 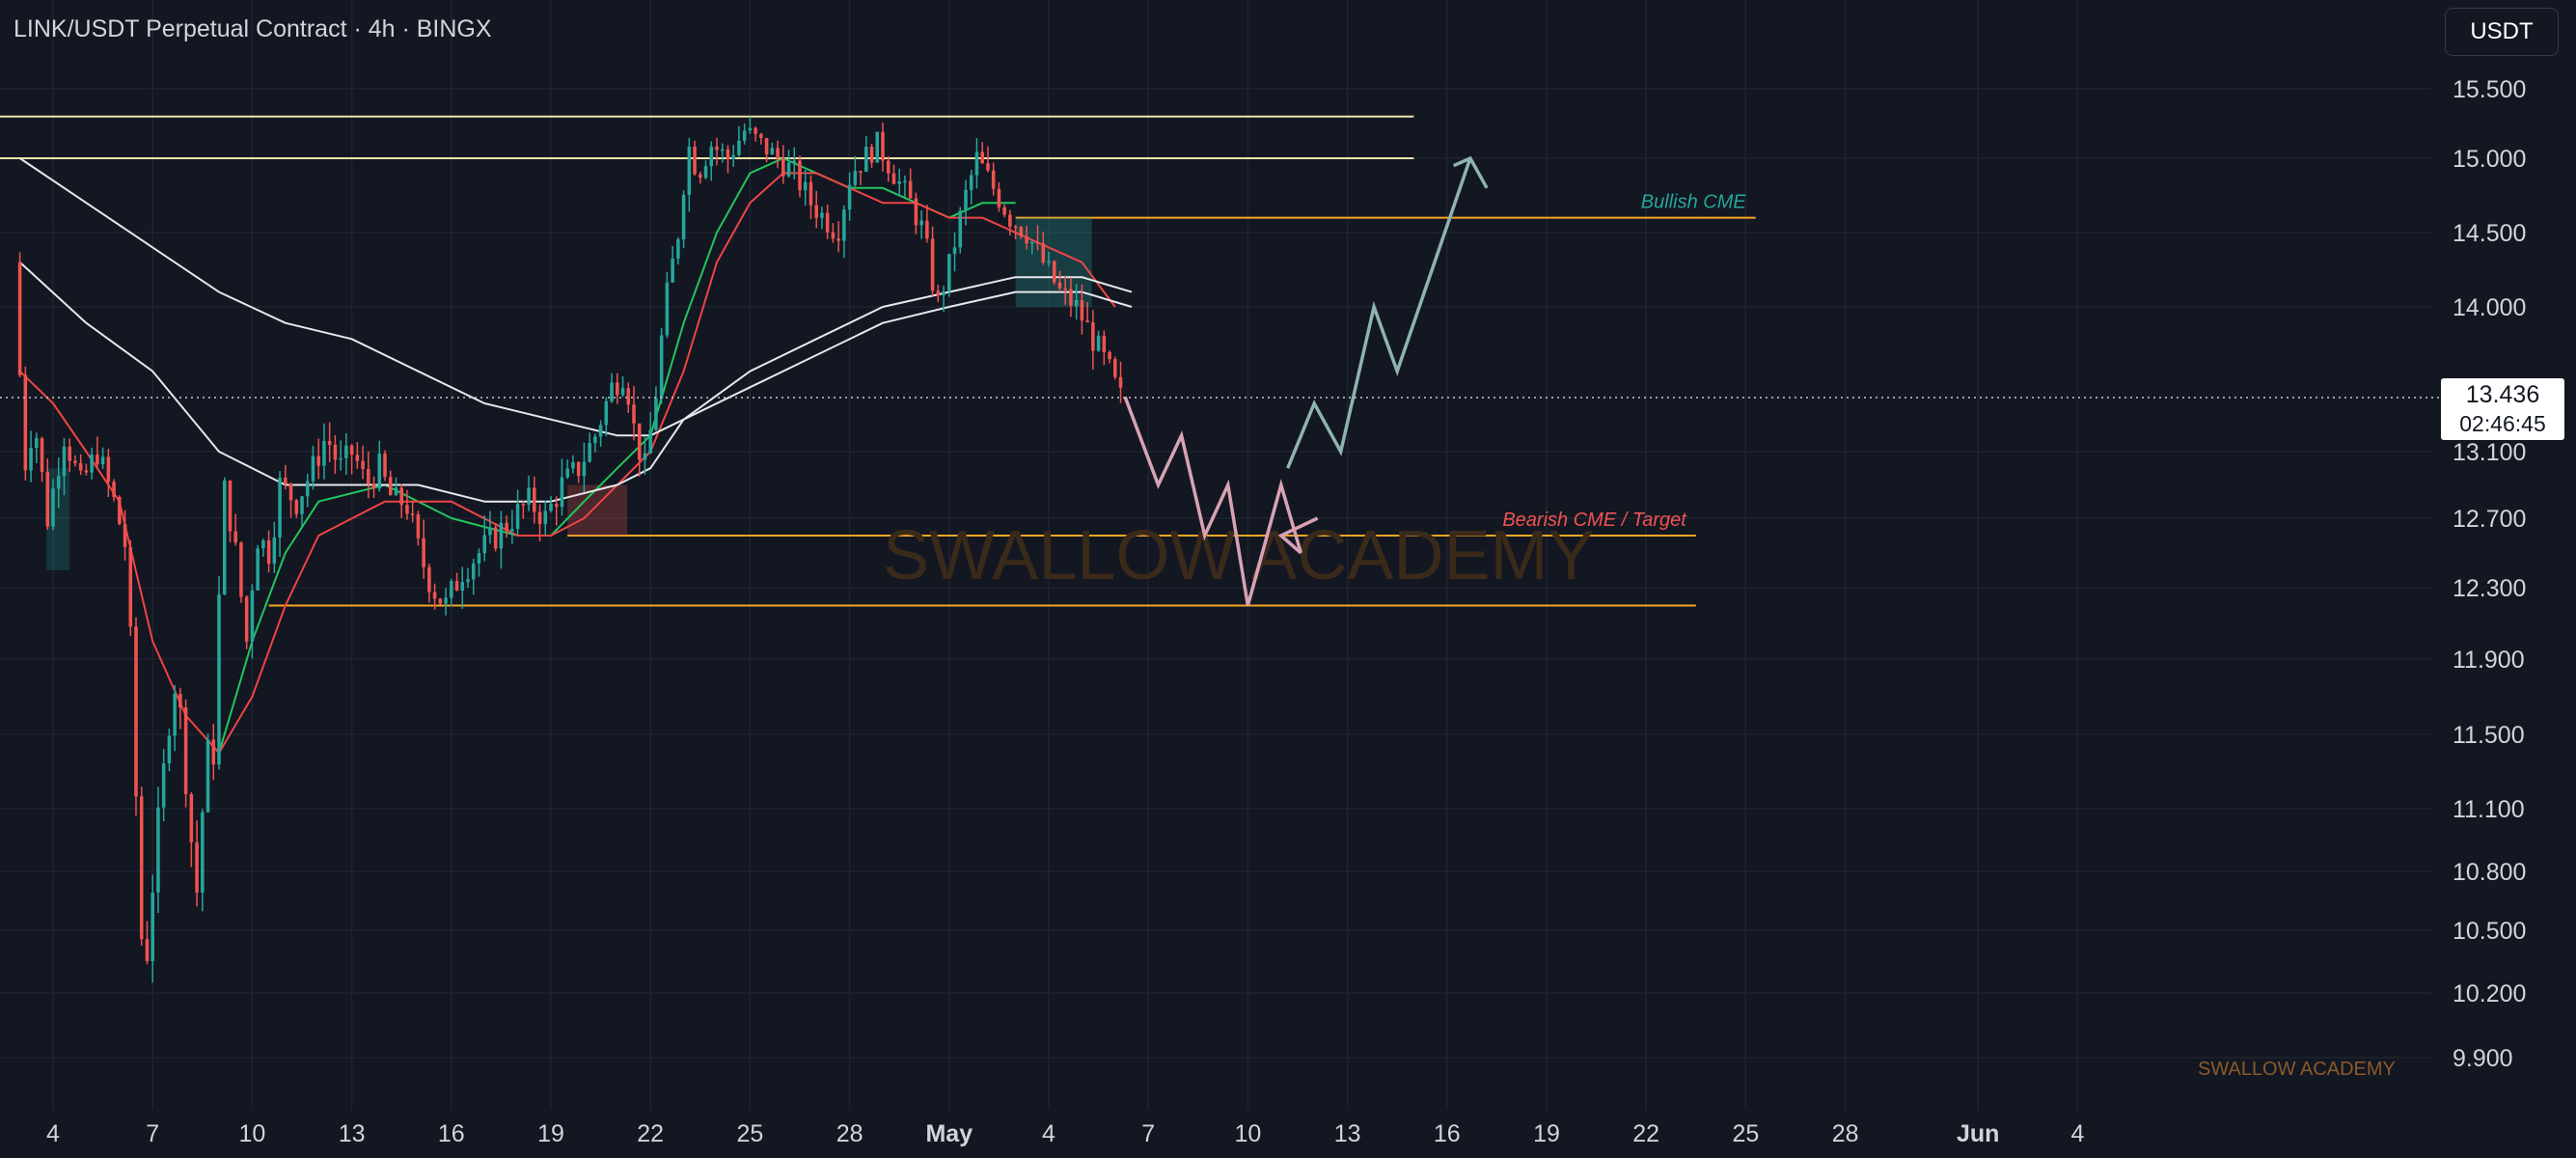 What do you see at coordinates (1347, 1133) in the screenshot?
I see `date-tick-label: 13` at bounding box center [1347, 1133].